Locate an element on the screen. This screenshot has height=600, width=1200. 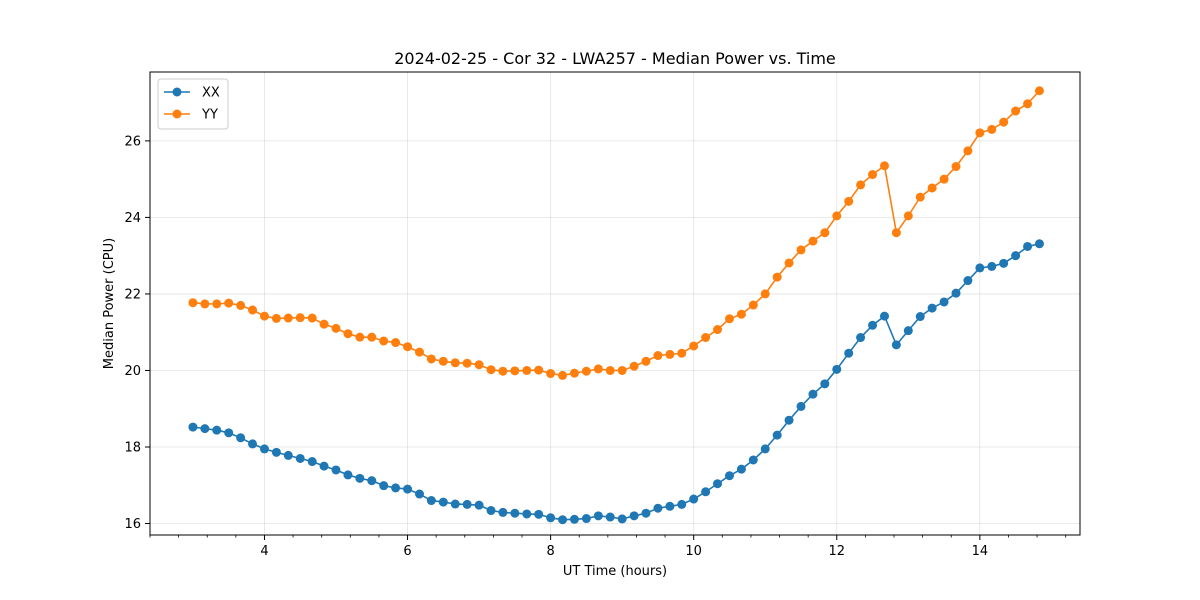
y-tick-label: 24 is located at coordinates (132, 218).